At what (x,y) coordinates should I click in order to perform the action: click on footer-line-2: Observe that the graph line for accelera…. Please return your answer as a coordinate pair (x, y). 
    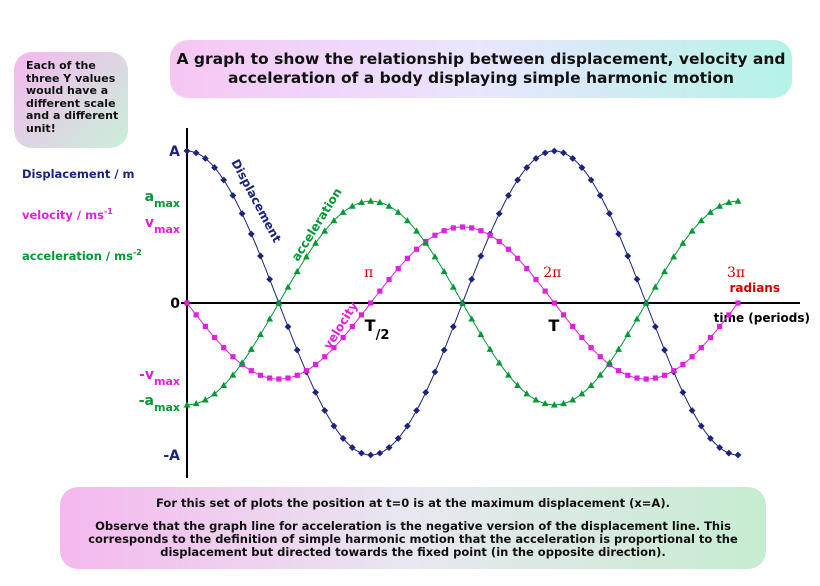
    Looking at the image, I should click on (413, 539).